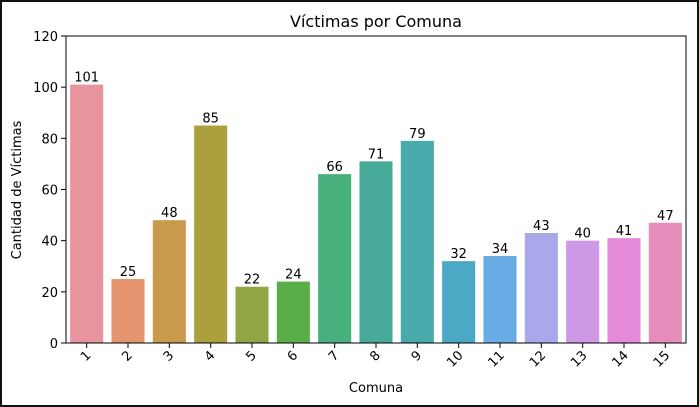  What do you see at coordinates (458, 254) in the screenshot?
I see `bar-value-label: 32` at bounding box center [458, 254].